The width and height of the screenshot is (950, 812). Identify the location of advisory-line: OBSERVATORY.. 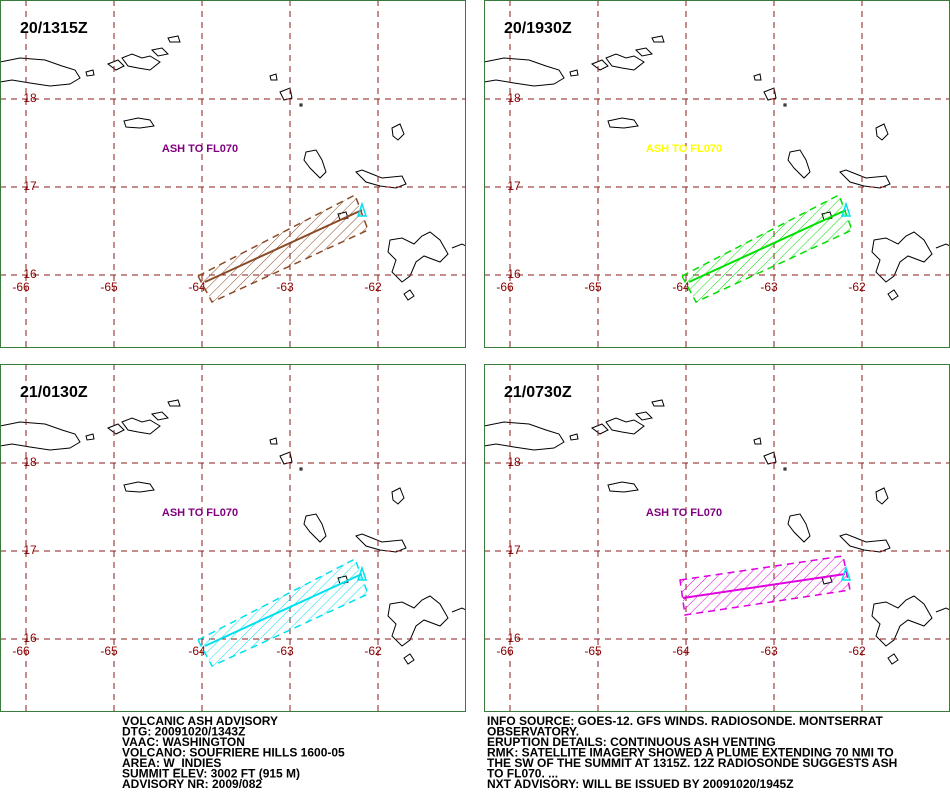
(533, 732).